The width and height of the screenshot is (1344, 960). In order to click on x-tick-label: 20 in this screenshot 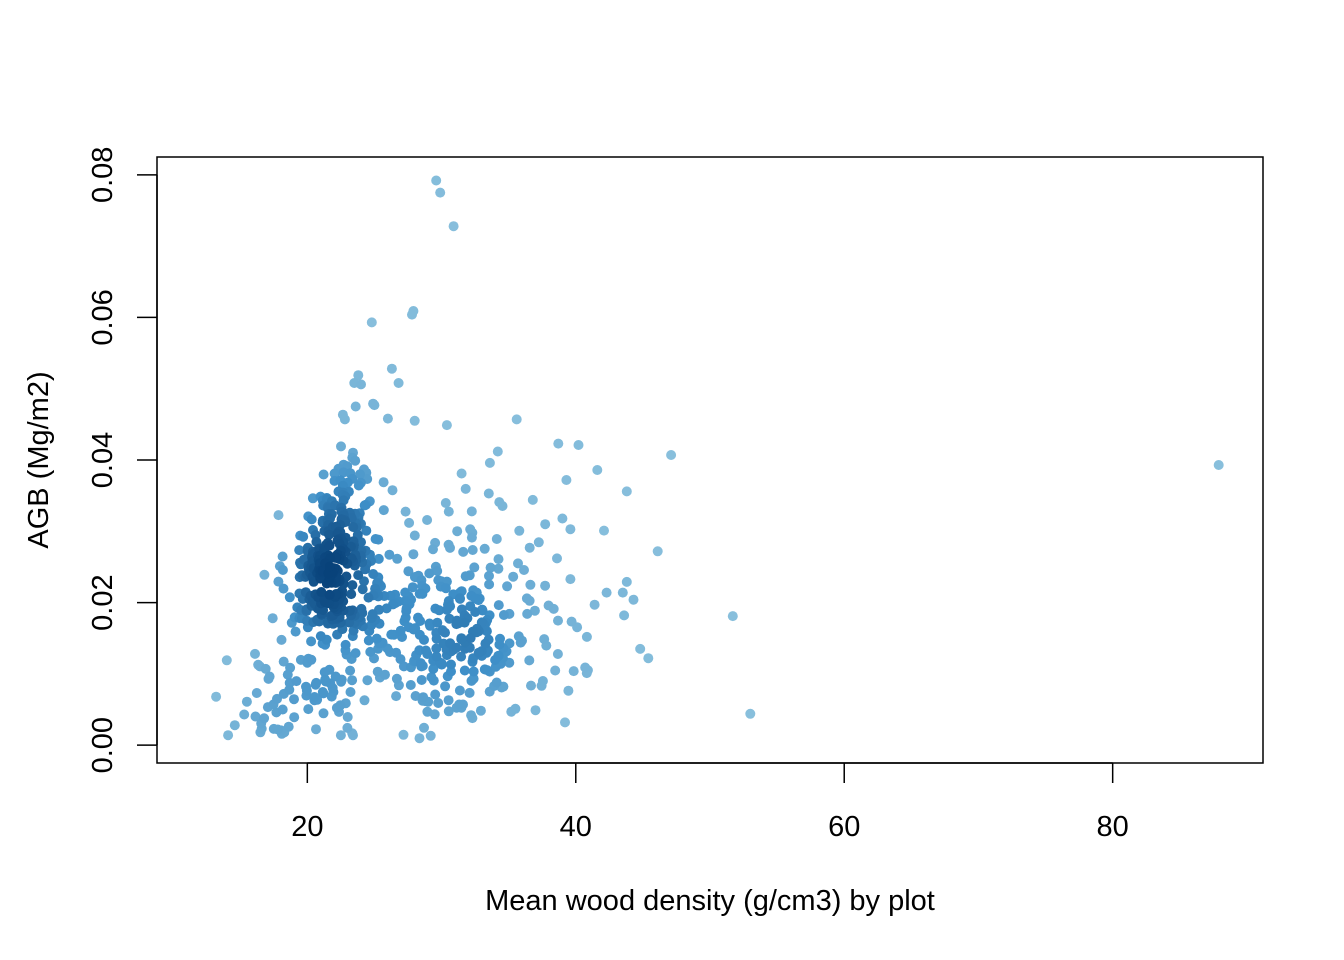, I will do `click(307, 827)`.